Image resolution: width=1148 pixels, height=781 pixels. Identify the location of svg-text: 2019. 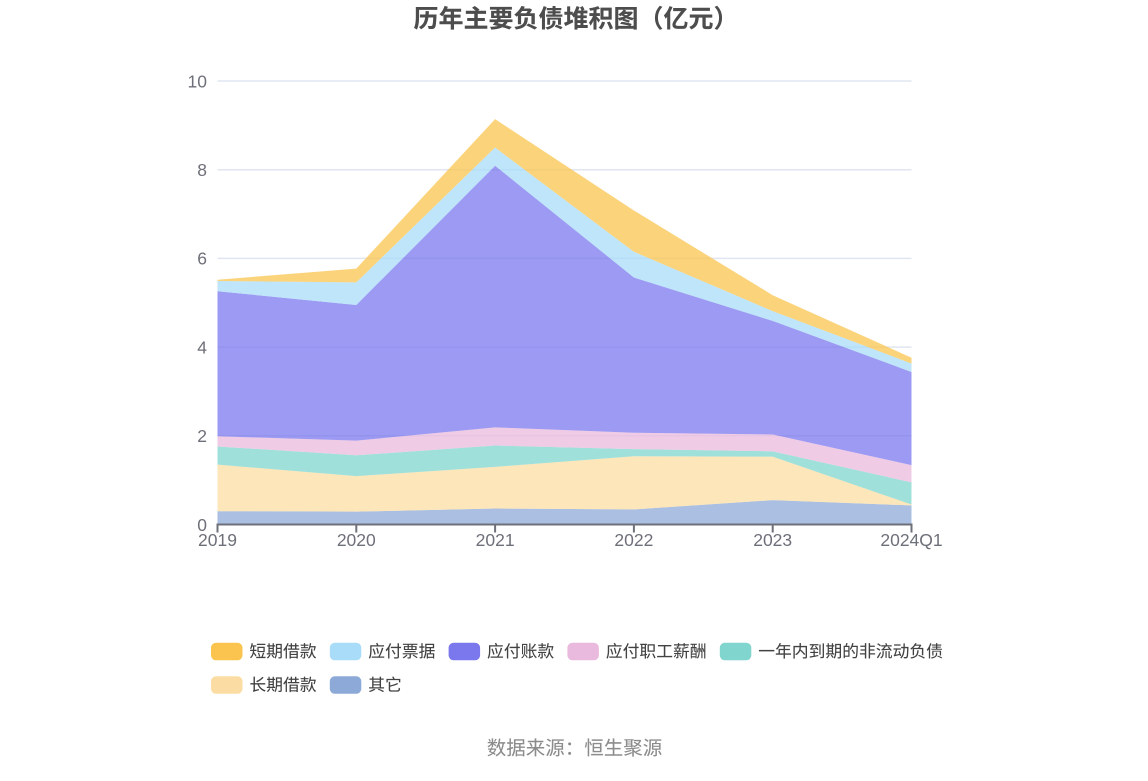
(217, 540).